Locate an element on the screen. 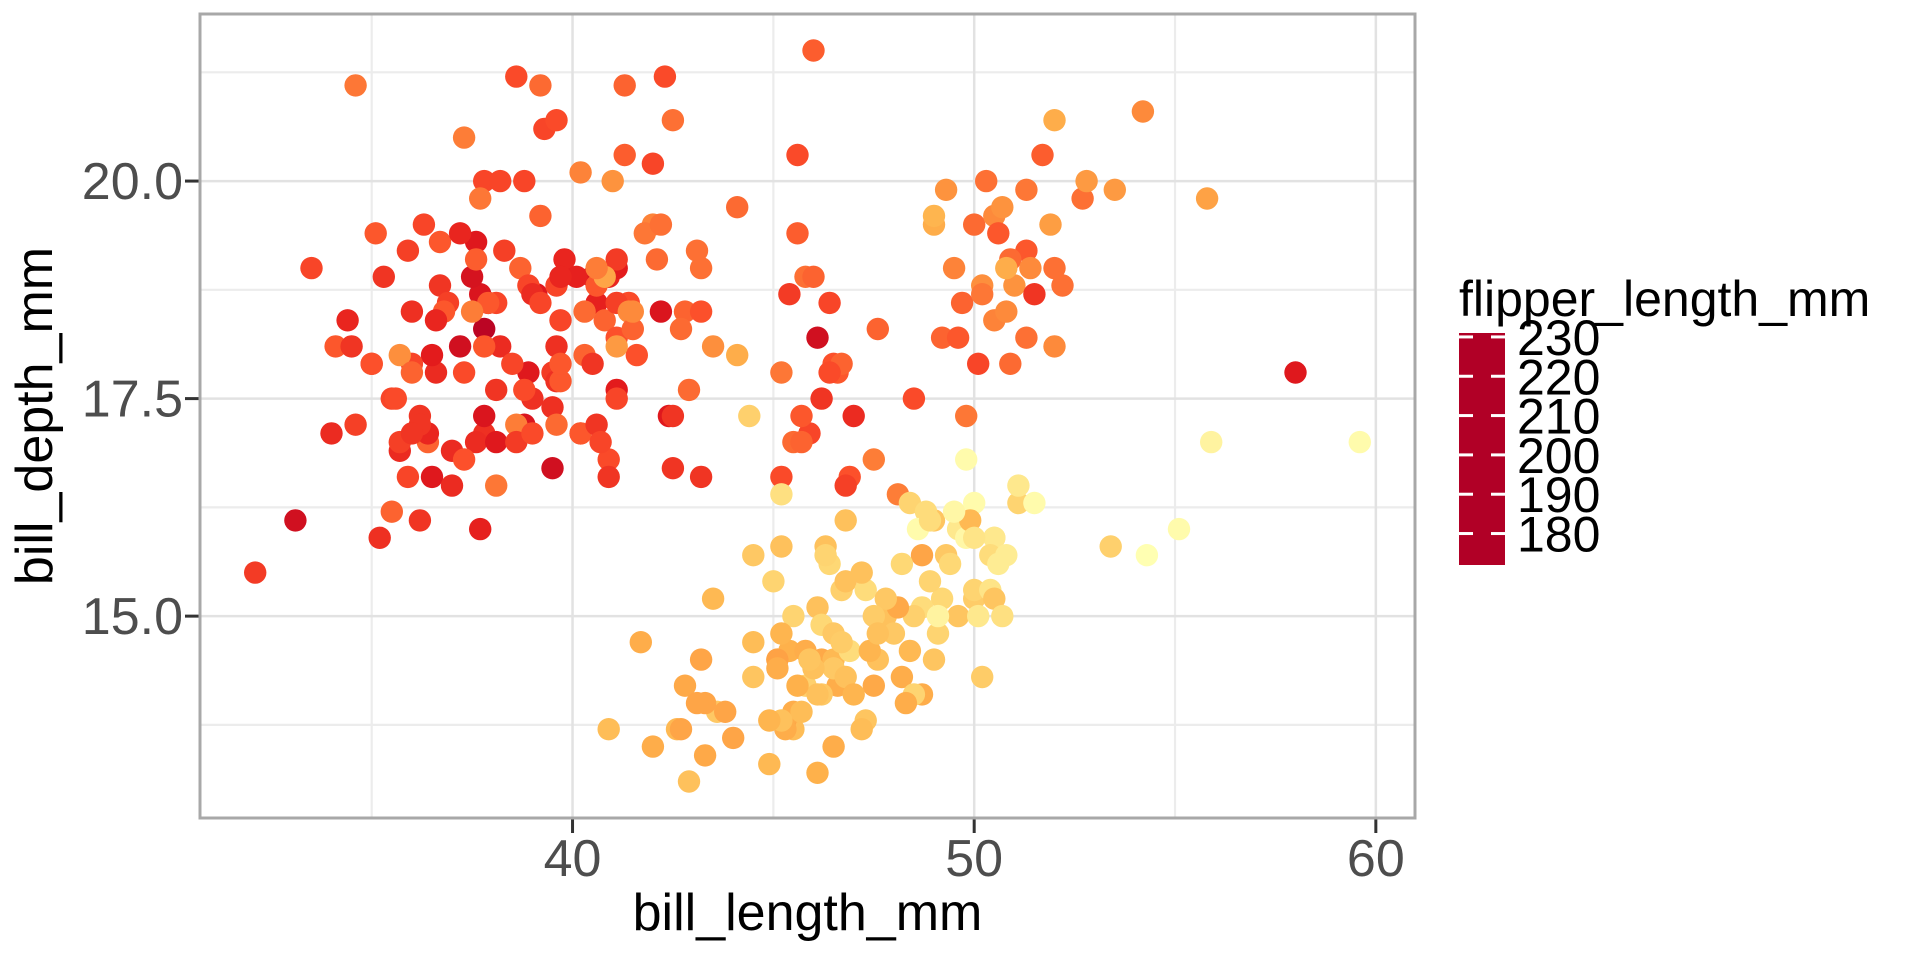 The image size is (1920, 960). colorbar-tick-label: 230 is located at coordinates (1558, 338).